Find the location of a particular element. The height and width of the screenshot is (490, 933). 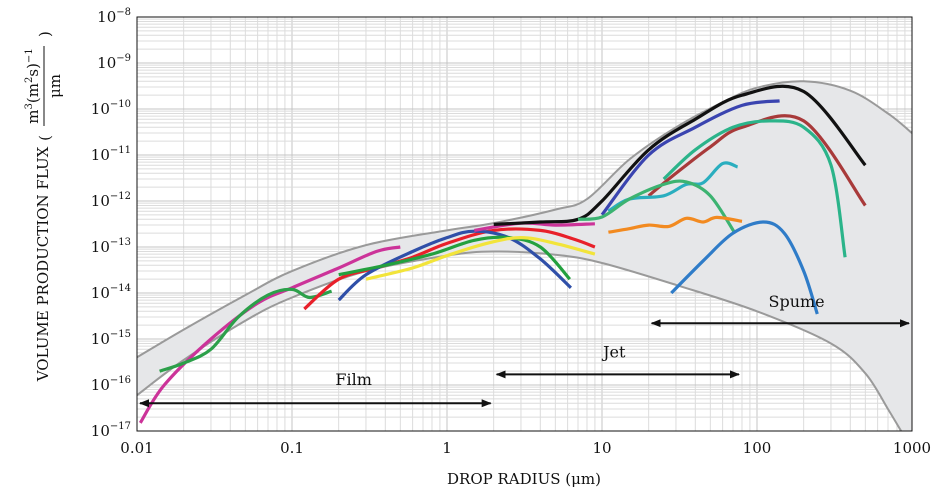

y-tick-label: 10⁻¹⁴ is located at coordinates (111, 292).